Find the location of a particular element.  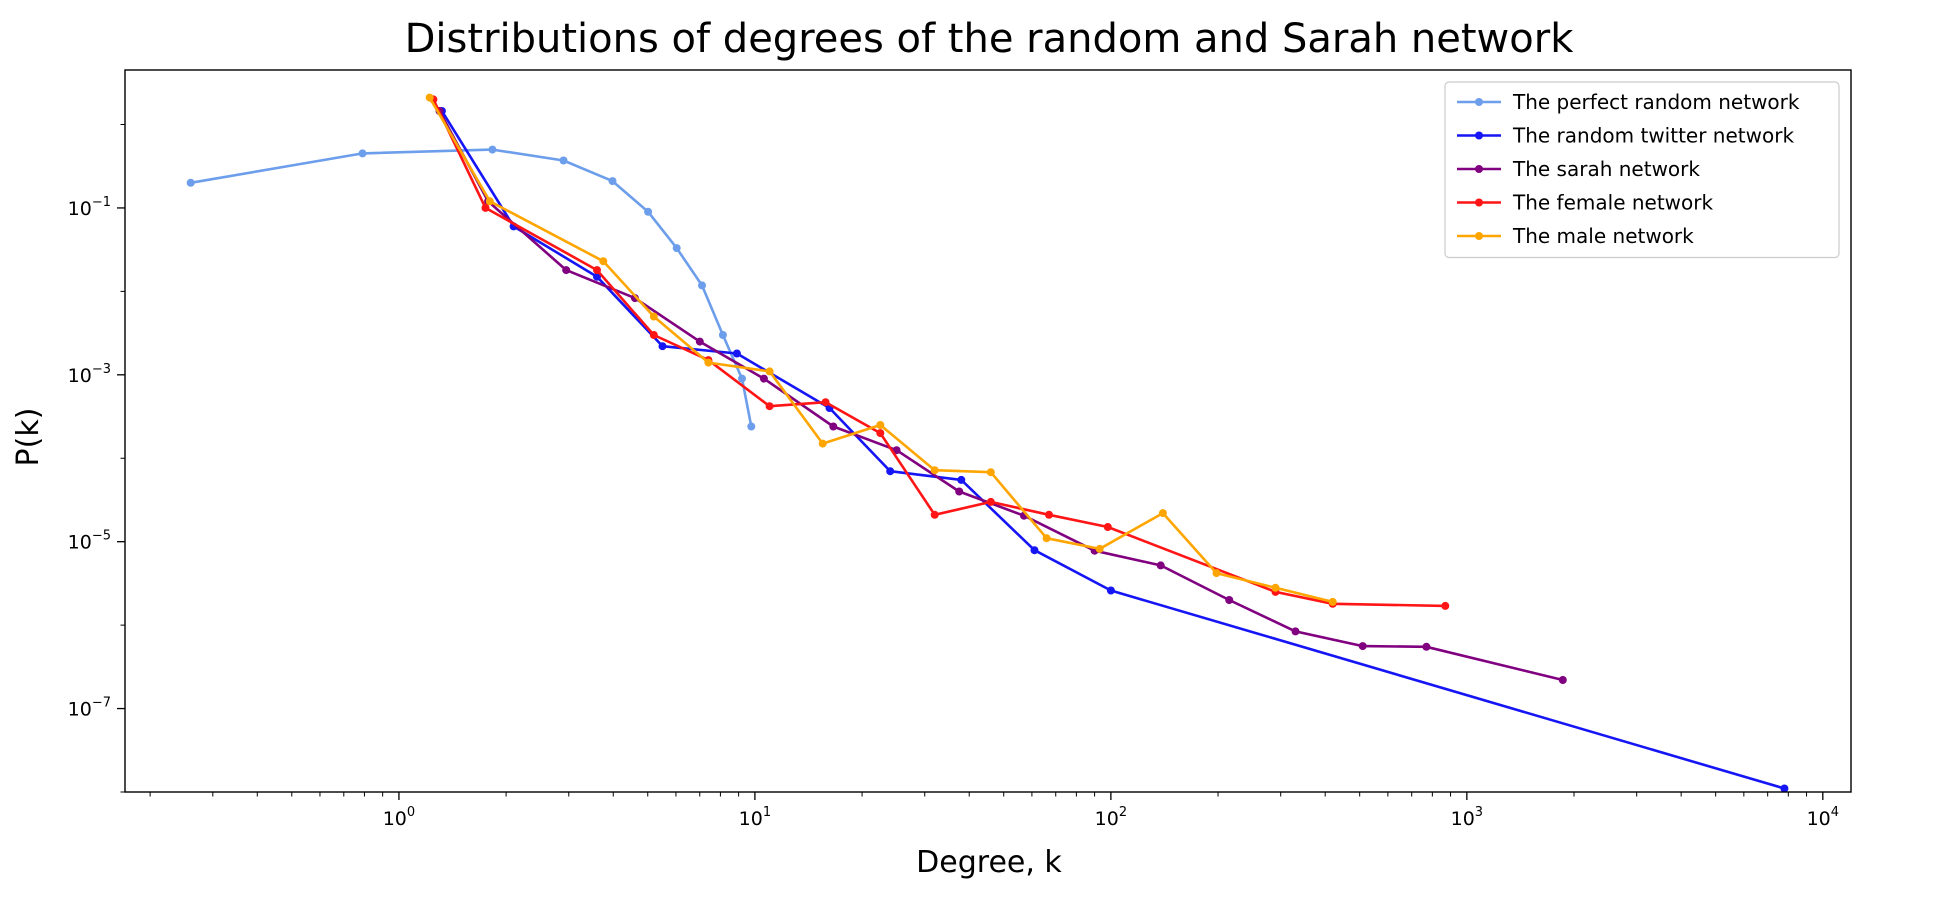

y-tick-label: 10⁻³ is located at coordinates (89, 374).